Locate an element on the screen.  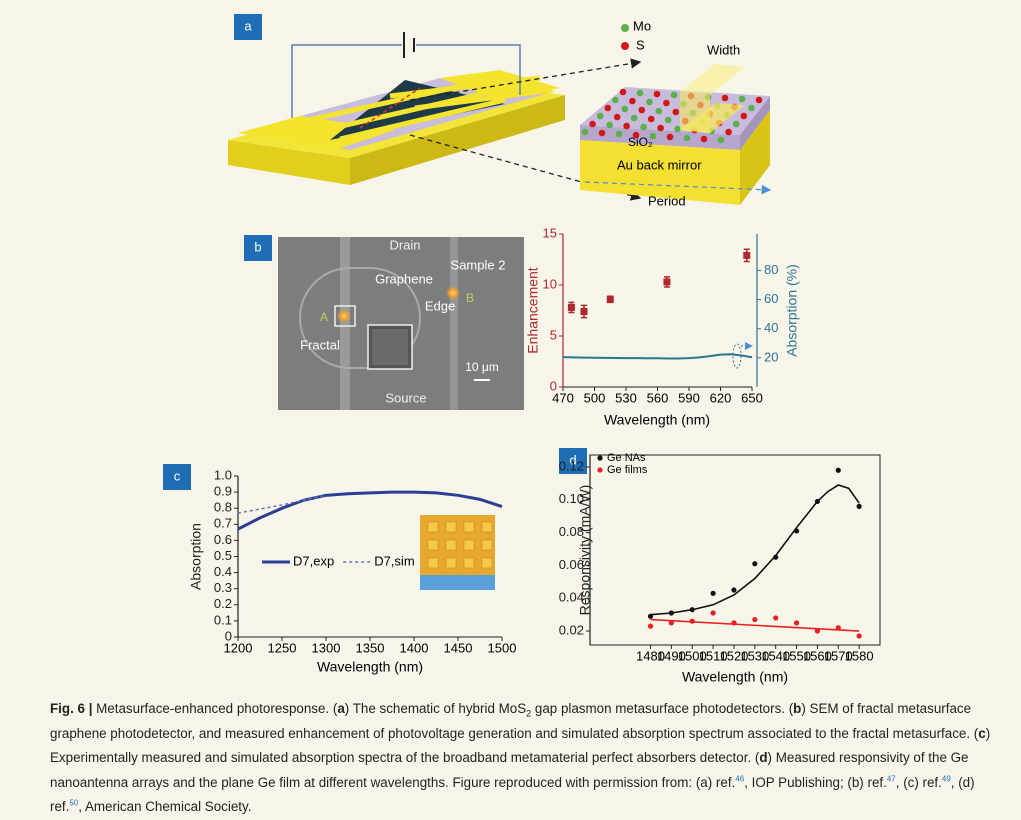
y-tick-label: 15 is located at coordinates (550, 232).